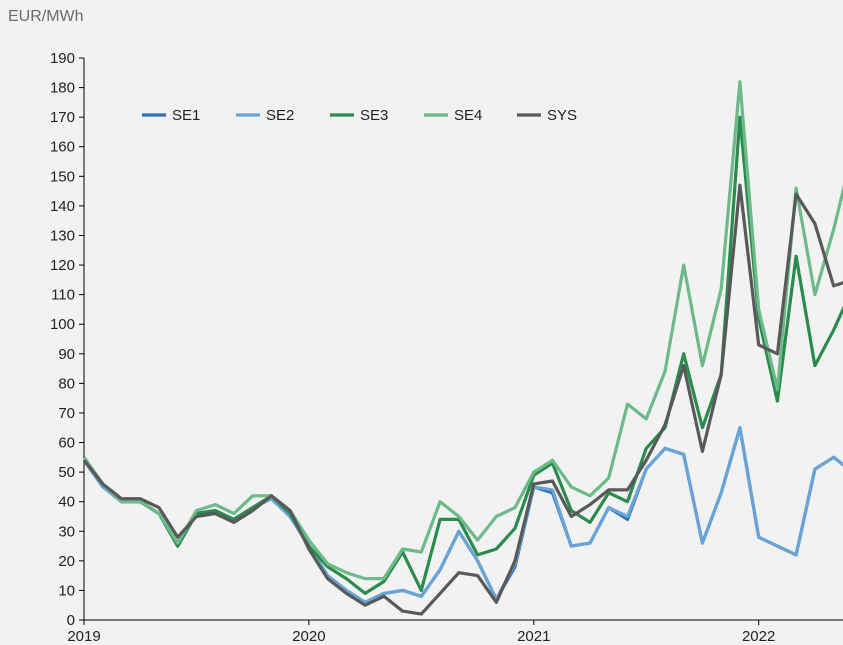  What do you see at coordinates (66, 443) in the screenshot?
I see `y-tick-label: 60` at bounding box center [66, 443].